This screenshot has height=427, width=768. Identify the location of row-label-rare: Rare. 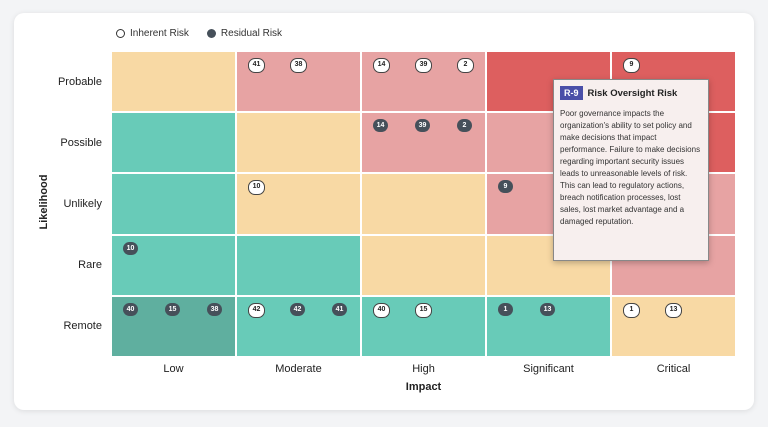
(90, 265).